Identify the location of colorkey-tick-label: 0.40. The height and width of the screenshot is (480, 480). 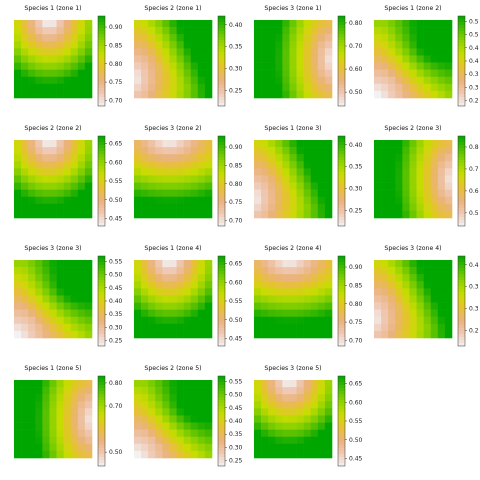
(356, 145).